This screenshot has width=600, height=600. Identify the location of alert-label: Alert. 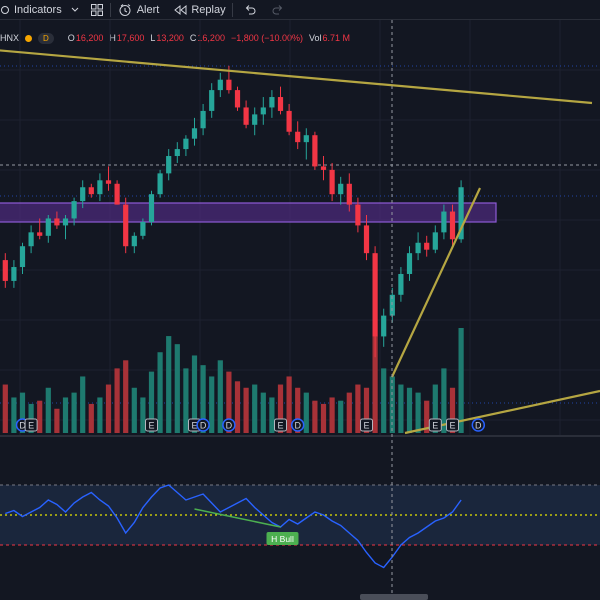
(148, 9).